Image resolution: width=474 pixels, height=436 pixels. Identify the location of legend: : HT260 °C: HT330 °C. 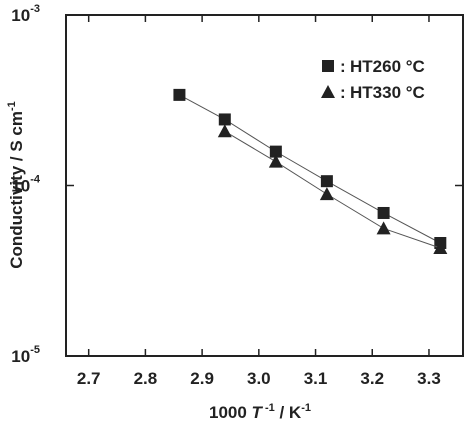
(373, 79).